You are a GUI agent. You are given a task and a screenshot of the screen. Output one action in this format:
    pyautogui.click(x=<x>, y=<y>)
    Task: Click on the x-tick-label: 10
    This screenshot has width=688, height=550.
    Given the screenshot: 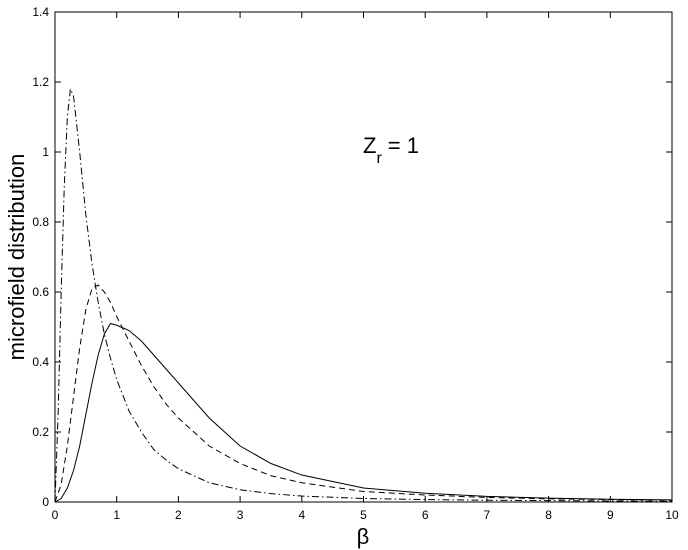 What is the action you would take?
    pyautogui.click(x=672, y=515)
    